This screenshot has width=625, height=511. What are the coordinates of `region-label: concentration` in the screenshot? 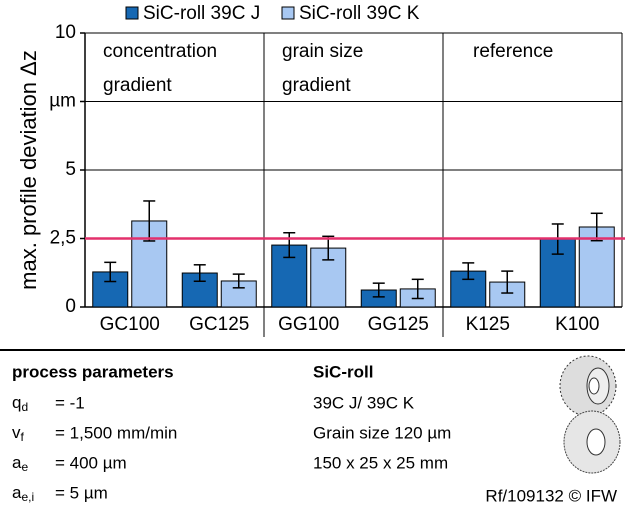 It's located at (160, 51).